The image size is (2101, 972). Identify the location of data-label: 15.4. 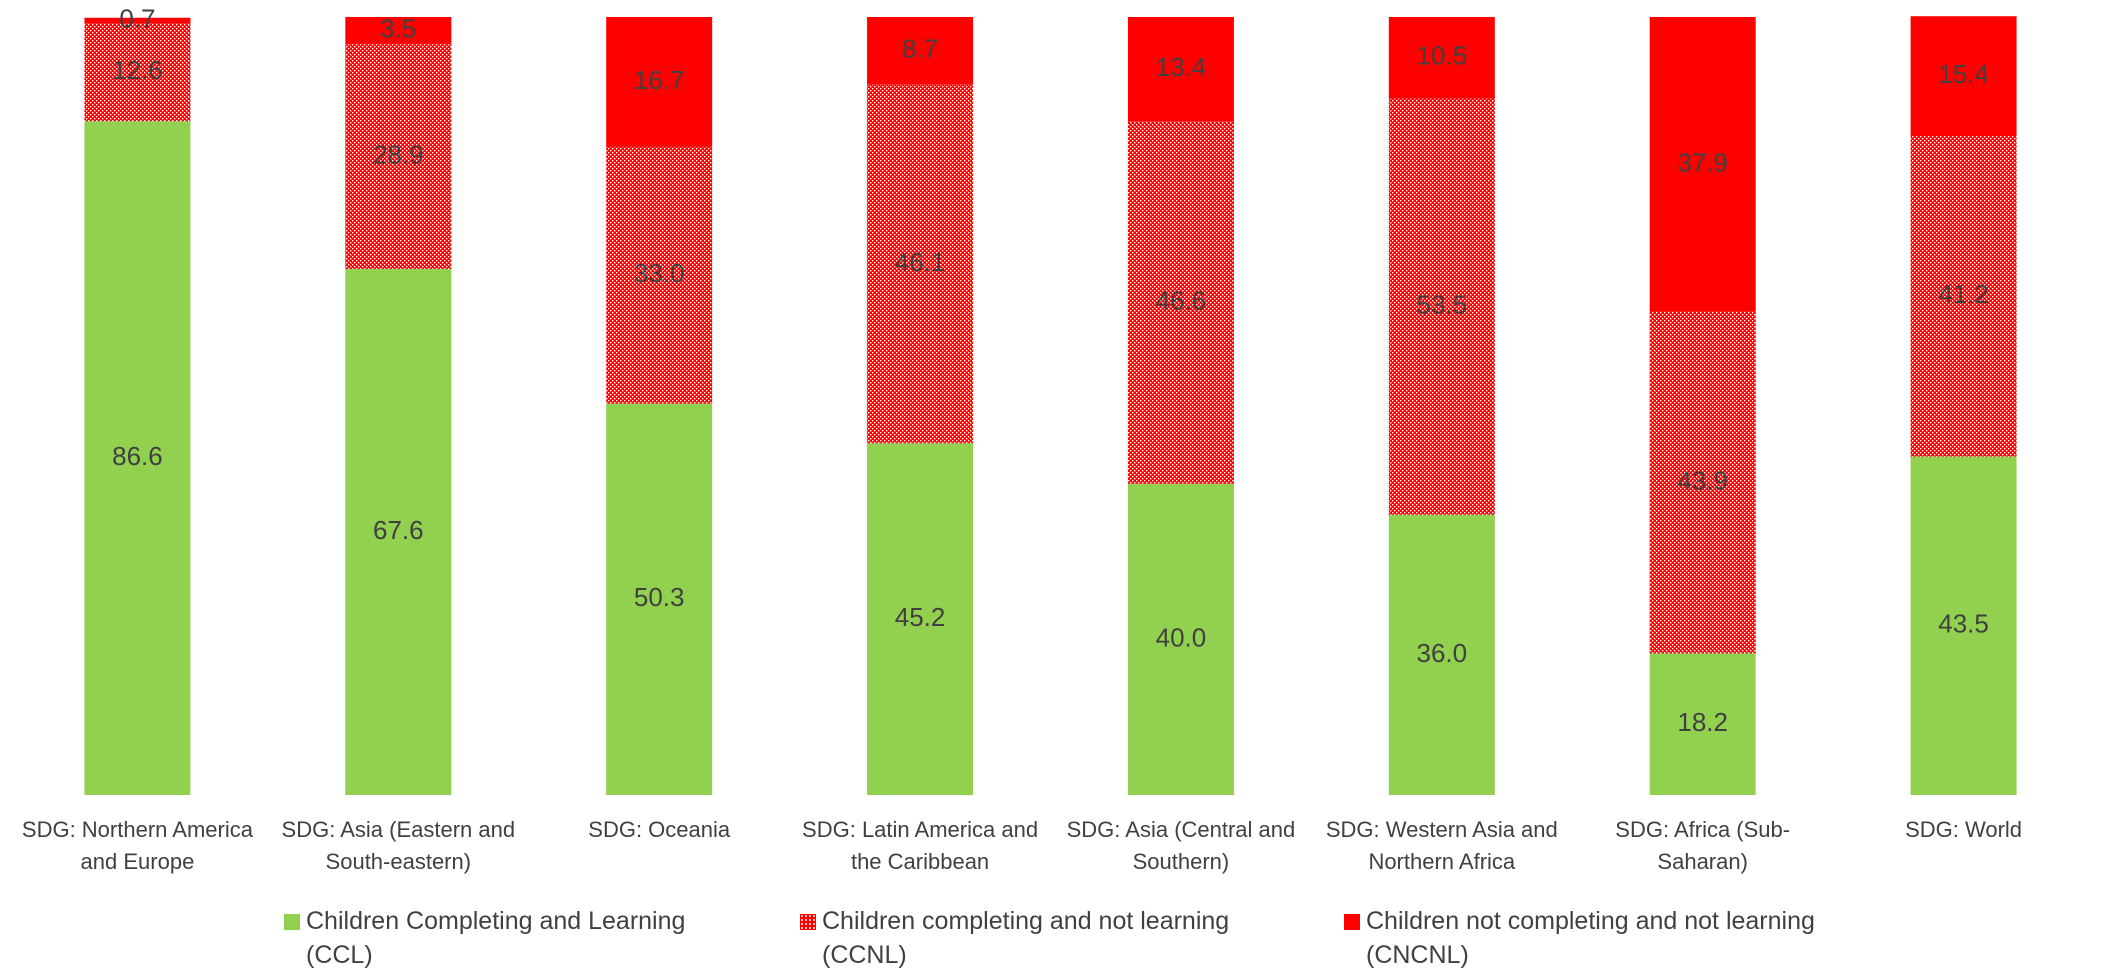
(1963, 74).